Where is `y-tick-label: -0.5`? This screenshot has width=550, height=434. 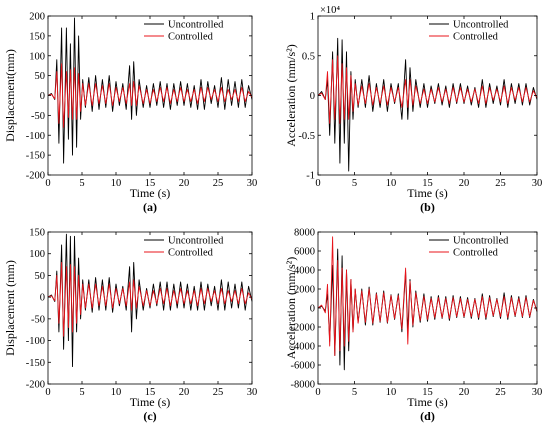
y-tick-label: -0.5 is located at coordinates (306, 136).